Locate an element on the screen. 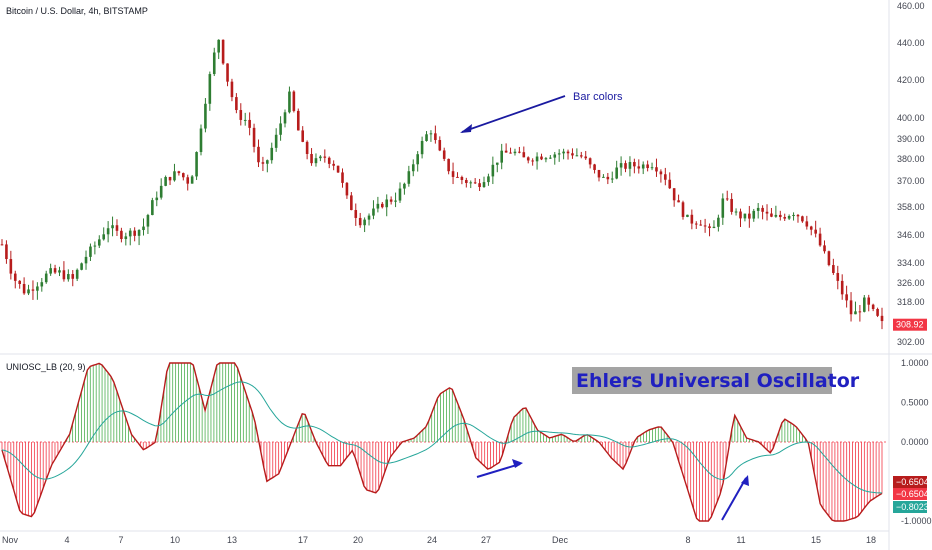  arrow-line is located at coordinates (498, 470).